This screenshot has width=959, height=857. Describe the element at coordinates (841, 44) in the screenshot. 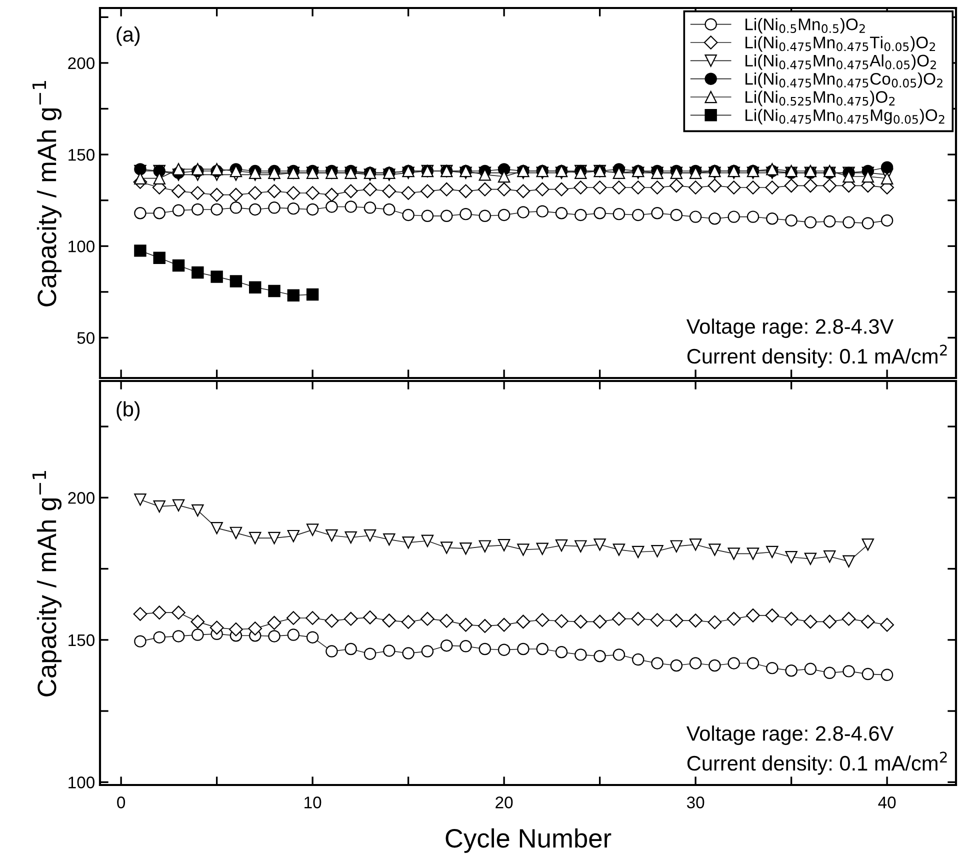

I see `legend-label: Li(Ni$_{0.475}$Mn$_{0.475}$Ti$_{0.05}$)O$_{2}$` at that location.